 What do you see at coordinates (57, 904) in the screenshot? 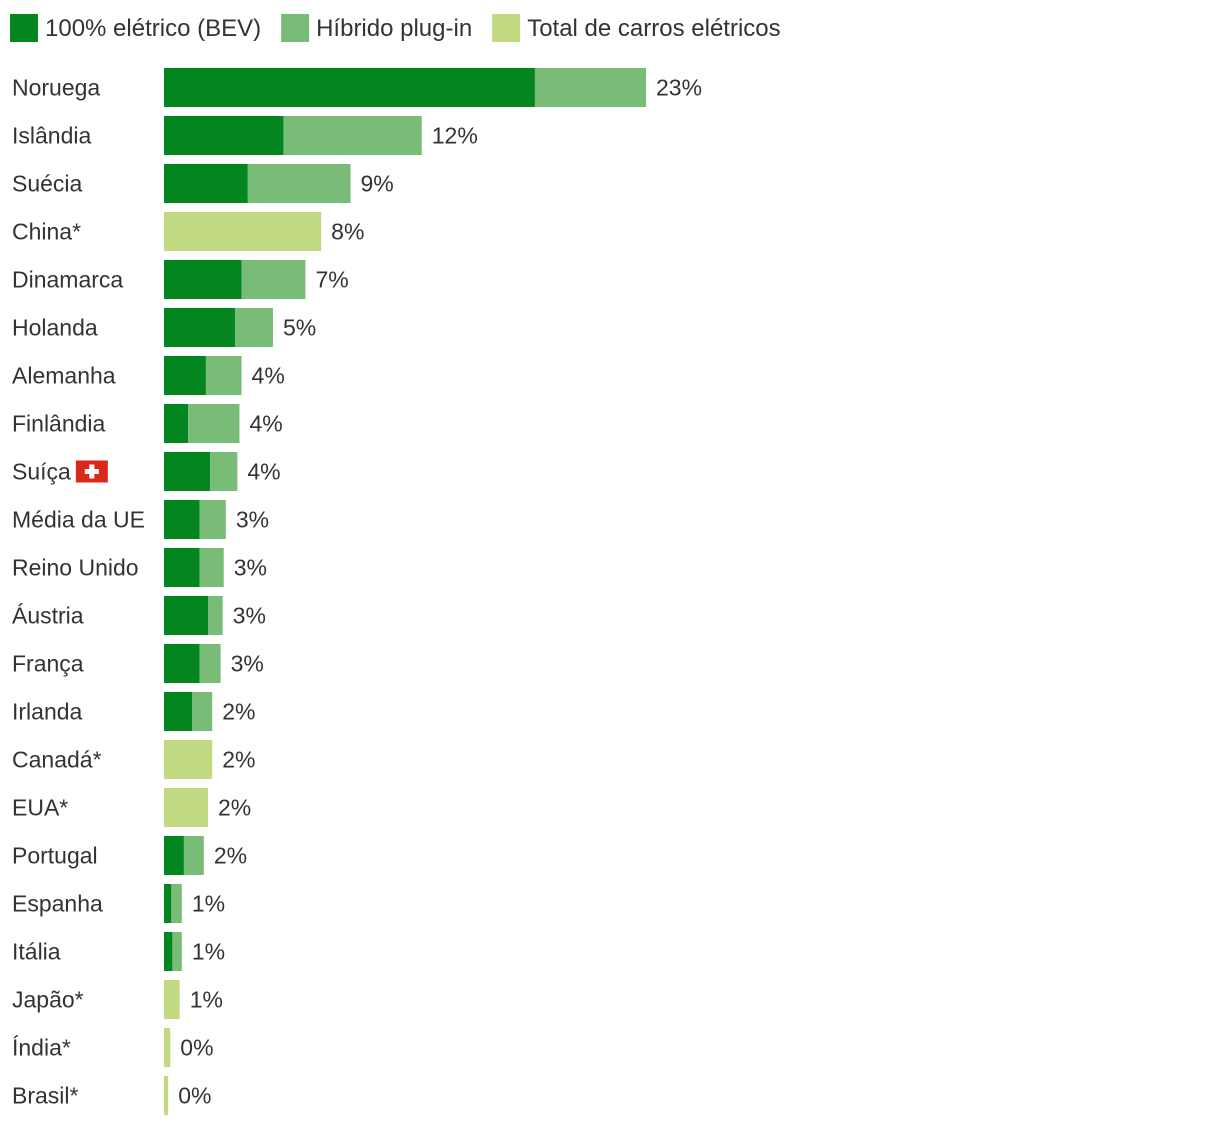
I see `category-label: Espanha` at bounding box center [57, 904].